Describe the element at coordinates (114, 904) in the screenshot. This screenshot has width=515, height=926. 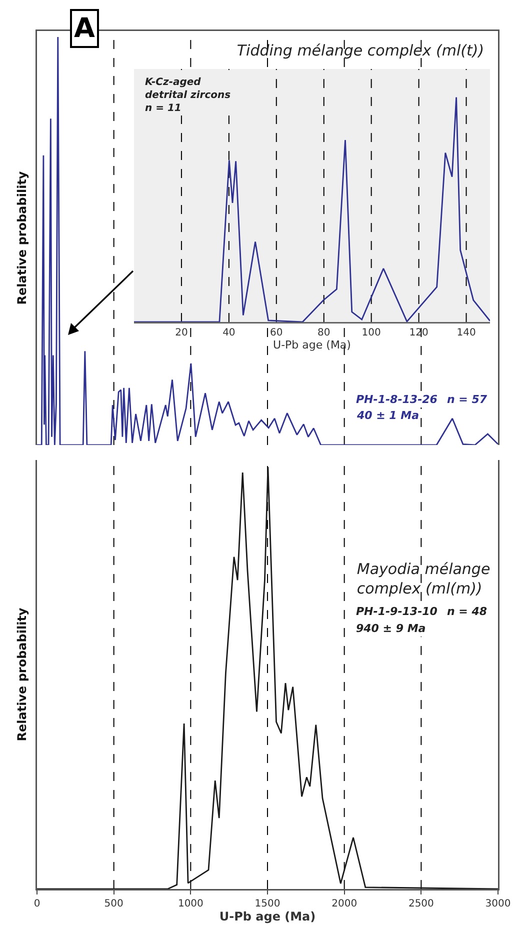
I see `x-tick-label: 500` at that location.